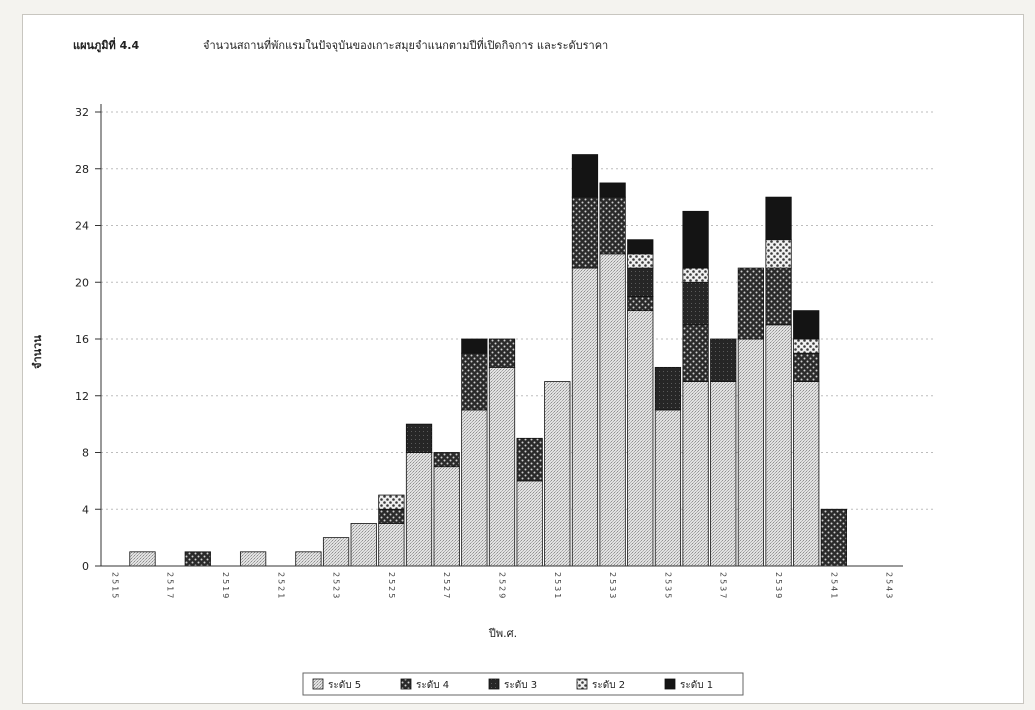 This screenshot has width=1035, height=710. Describe the element at coordinates (778, 586) in the screenshot. I see `x-tick-label: 2539` at that location.